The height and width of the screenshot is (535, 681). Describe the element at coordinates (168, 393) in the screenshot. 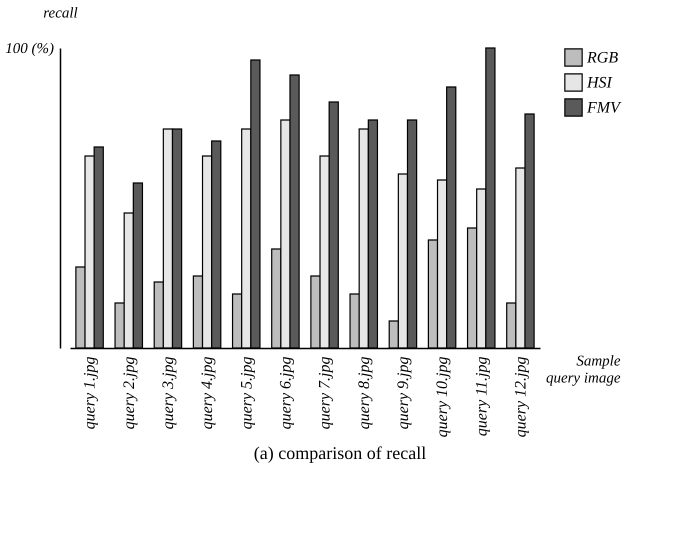

I see `x-tick-label: query 3.jpg` at that location.